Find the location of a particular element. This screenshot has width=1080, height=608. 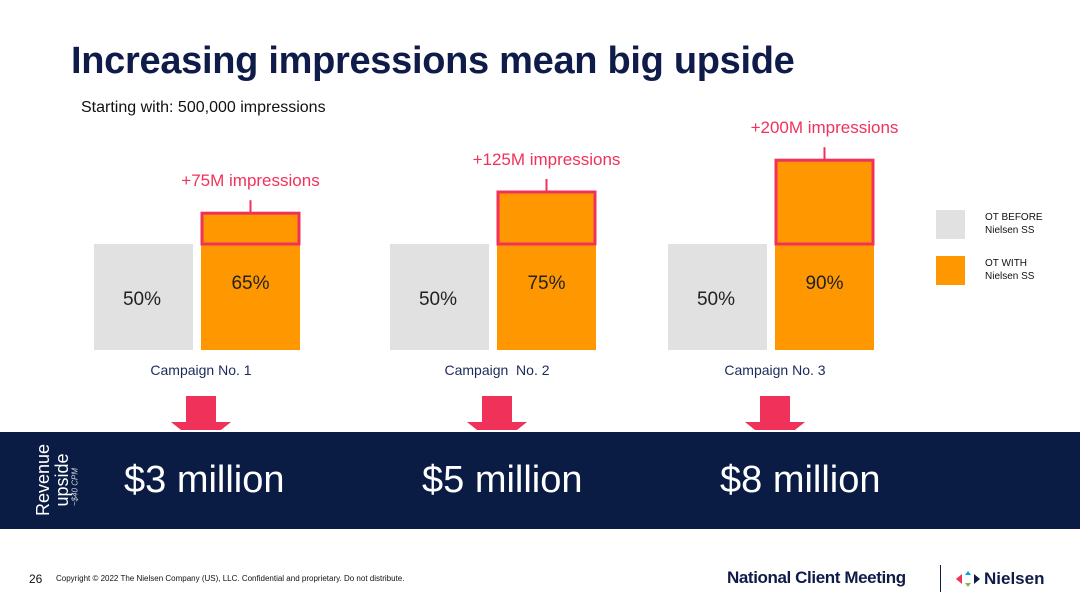

revenue-value-1: $3 million is located at coordinates (204, 480).